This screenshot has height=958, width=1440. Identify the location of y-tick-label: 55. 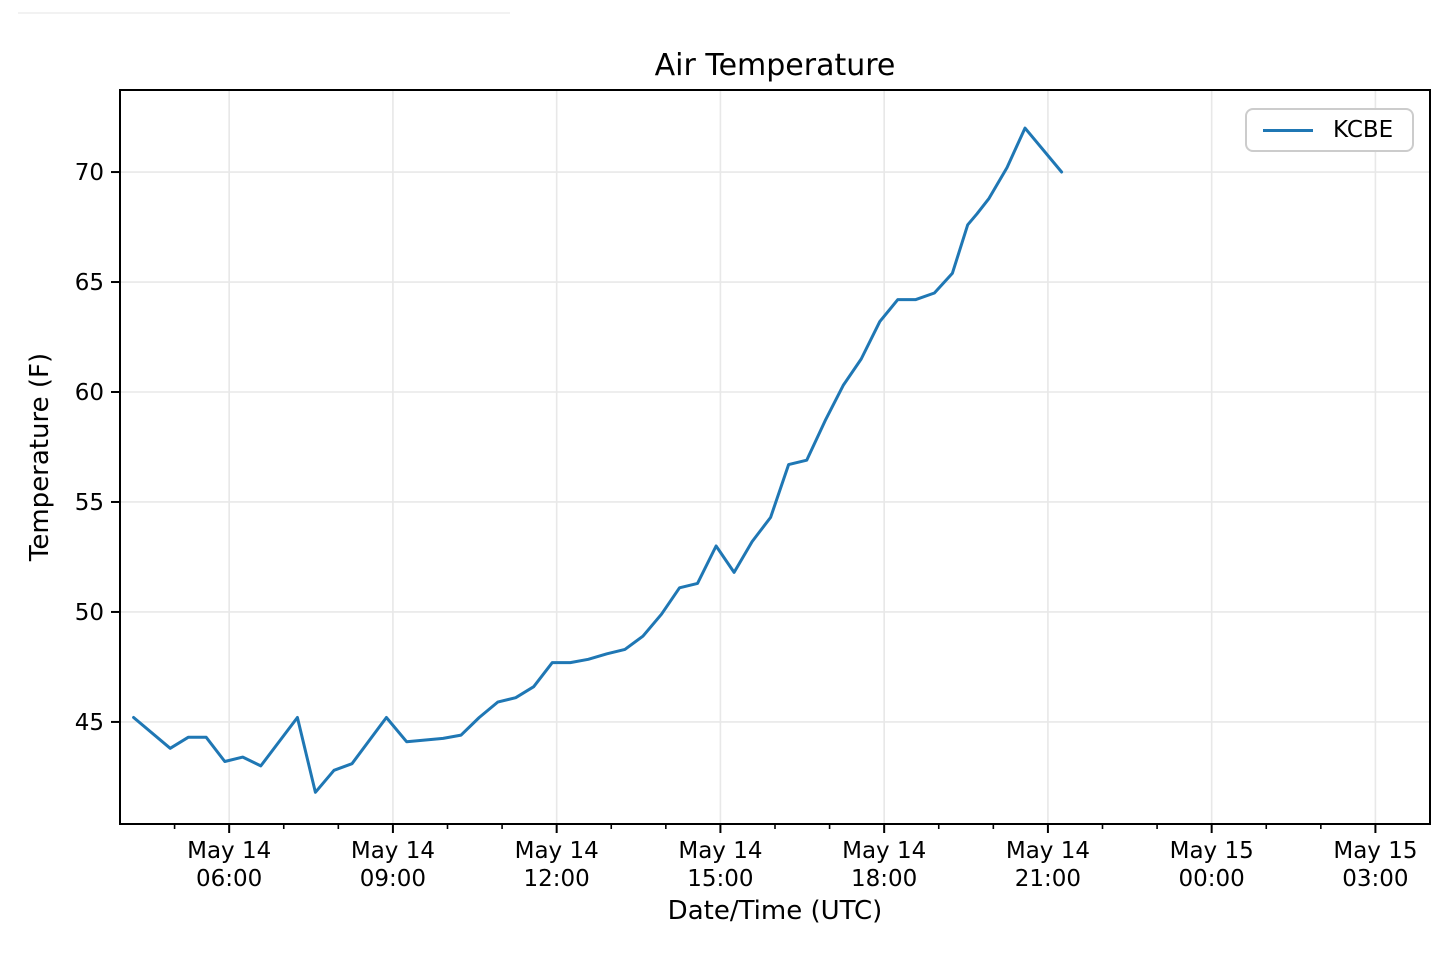
(89, 503).